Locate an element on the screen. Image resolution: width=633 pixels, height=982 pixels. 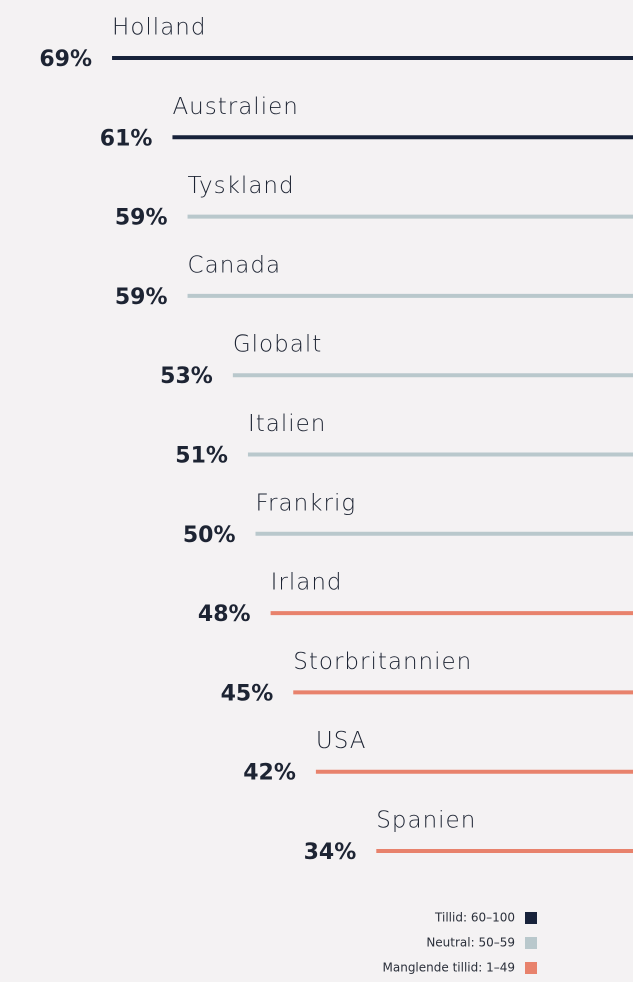
category-label: Holland is located at coordinates (159, 28).